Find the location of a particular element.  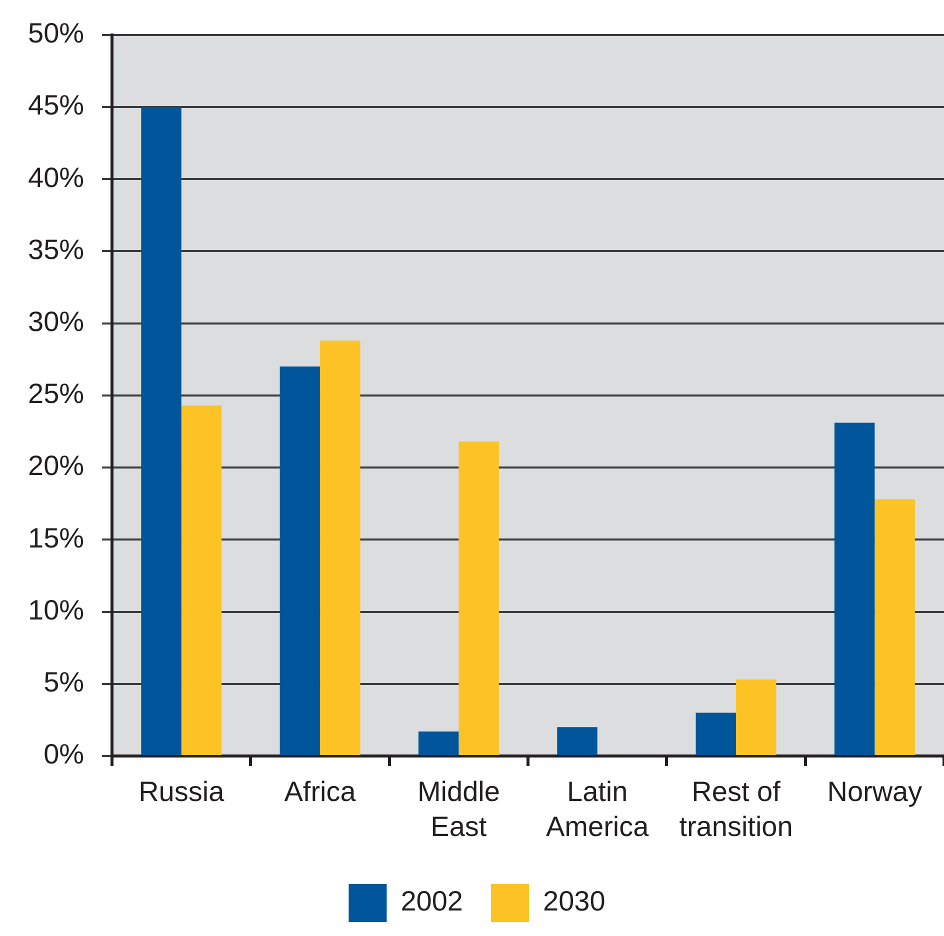

legend-label: 2002 is located at coordinates (432, 901).